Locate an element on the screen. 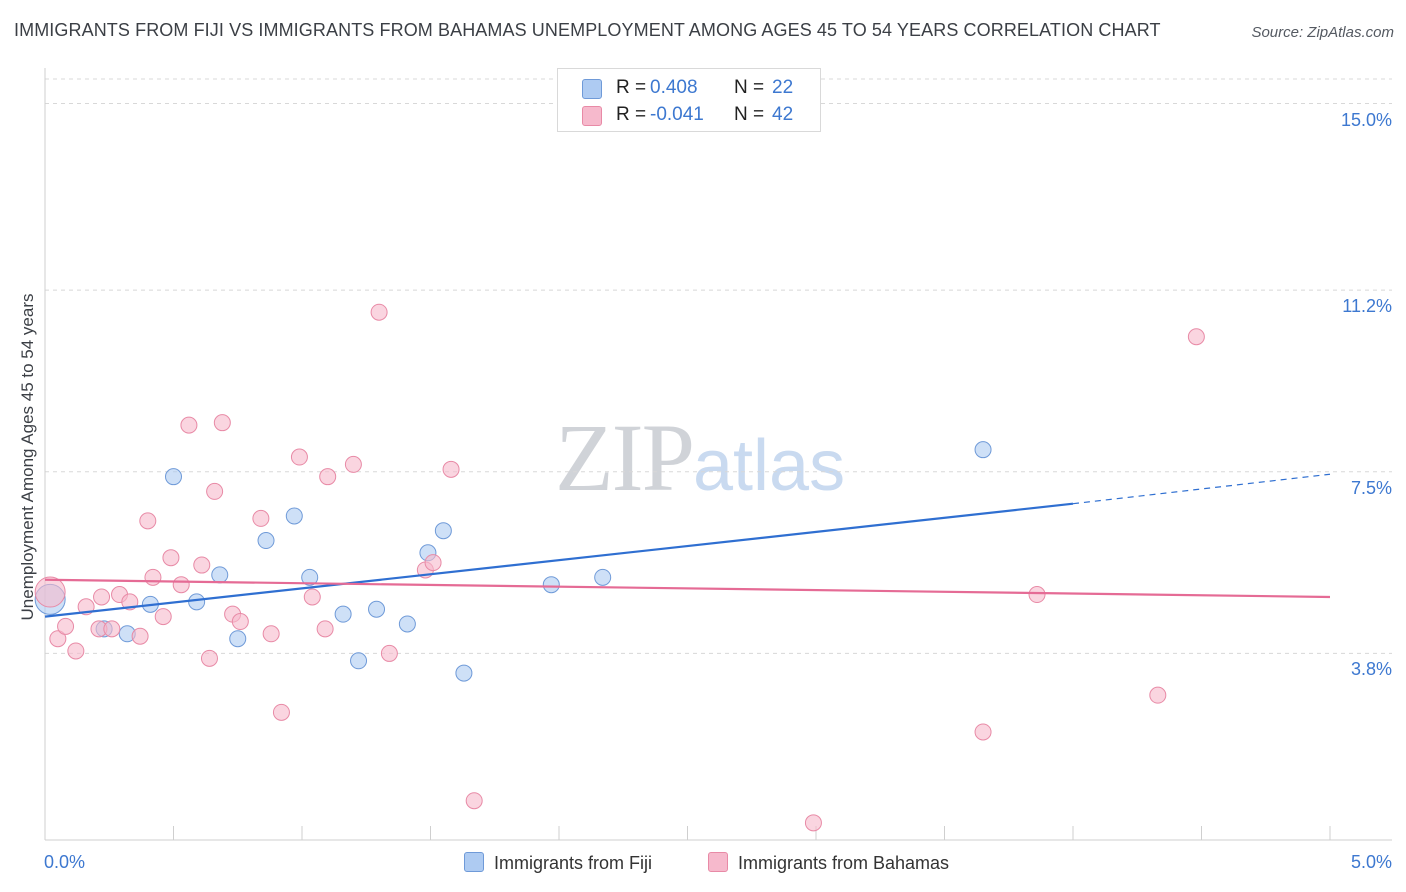 The image size is (1406, 892). y-tick-label: 15.0% is located at coordinates (1366, 119).